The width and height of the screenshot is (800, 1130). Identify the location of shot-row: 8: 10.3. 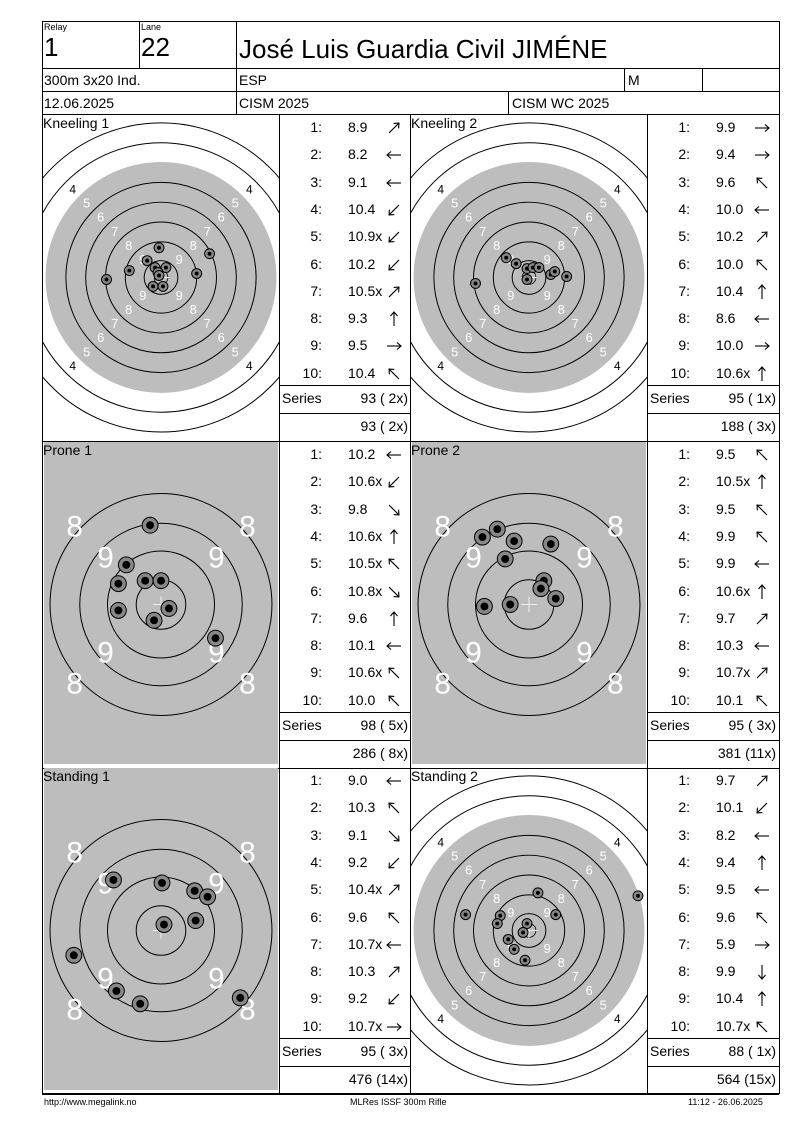
(345, 973).